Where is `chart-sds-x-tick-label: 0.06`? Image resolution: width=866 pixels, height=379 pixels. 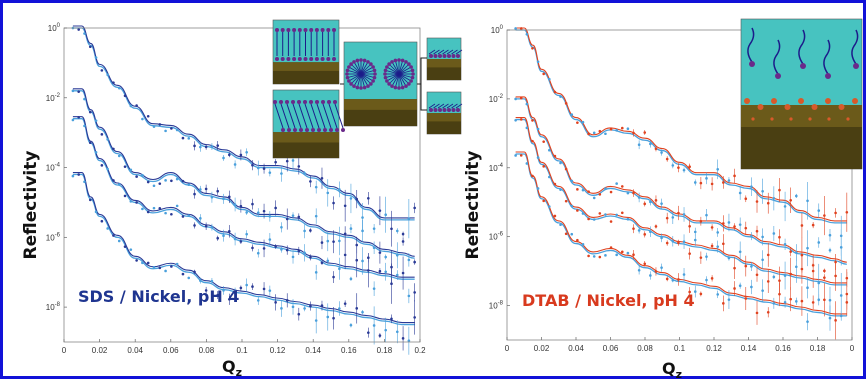
chart-sds-x-tick-label: 0.06 is located at coordinates (171, 350).